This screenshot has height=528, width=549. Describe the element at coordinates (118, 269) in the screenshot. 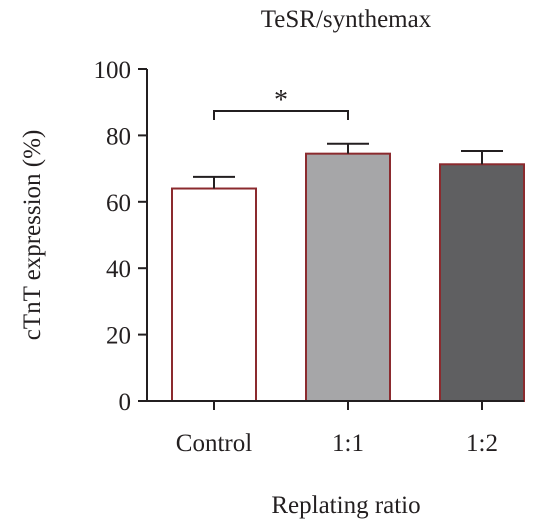

I see `y-tick-label: 40` at that location.